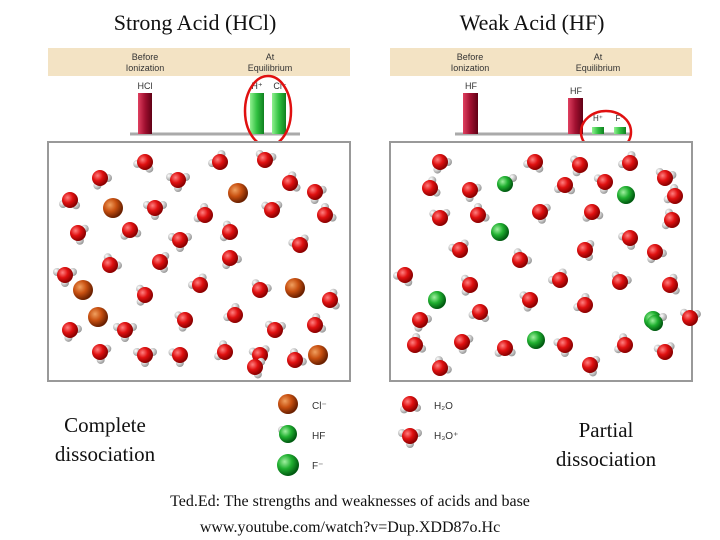 The image size is (720, 540). What do you see at coordinates (195, 22) in the screenshot?
I see `panel-title: Strong Acid (HCl)` at bounding box center [195, 22].